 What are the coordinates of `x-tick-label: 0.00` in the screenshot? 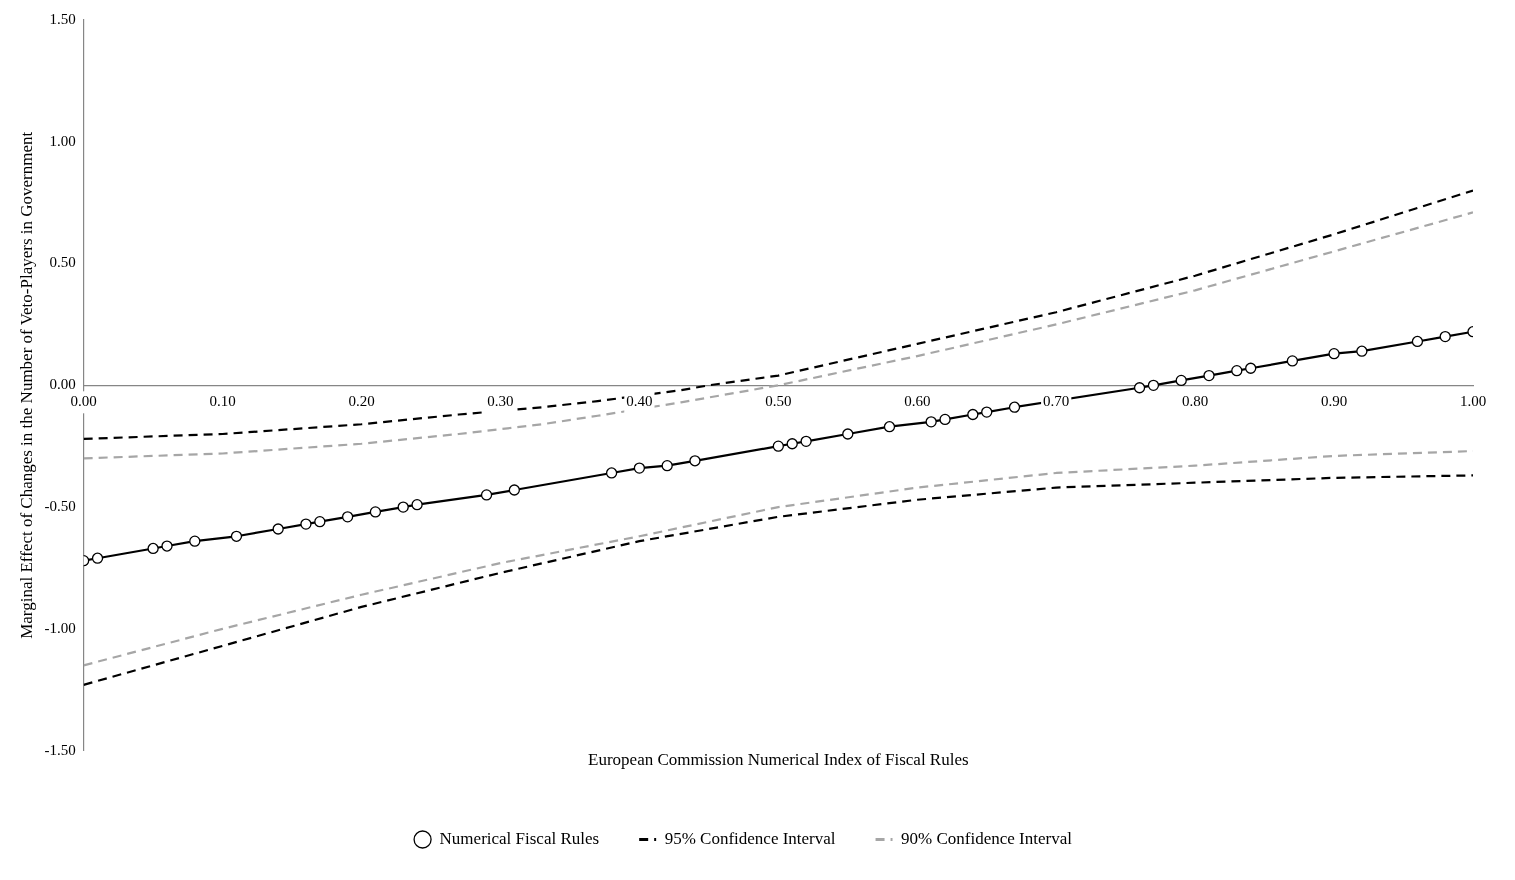 It's located at (83, 401).